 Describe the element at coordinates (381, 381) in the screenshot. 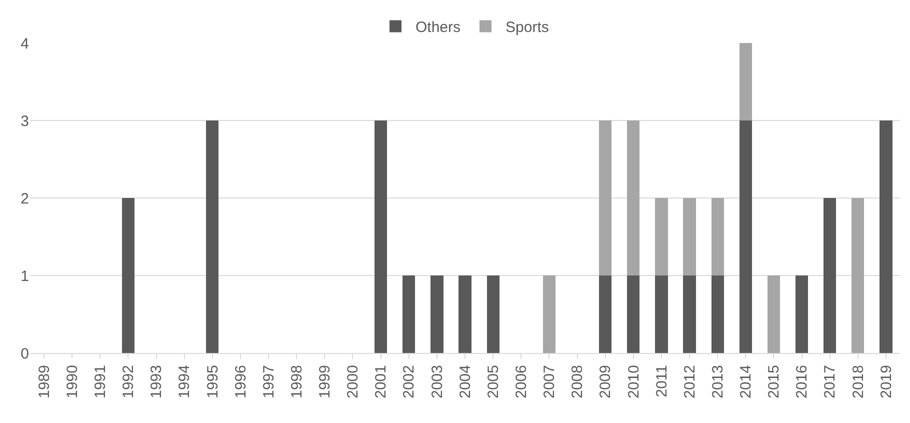

I see `x-tick-label: 2001` at that location.